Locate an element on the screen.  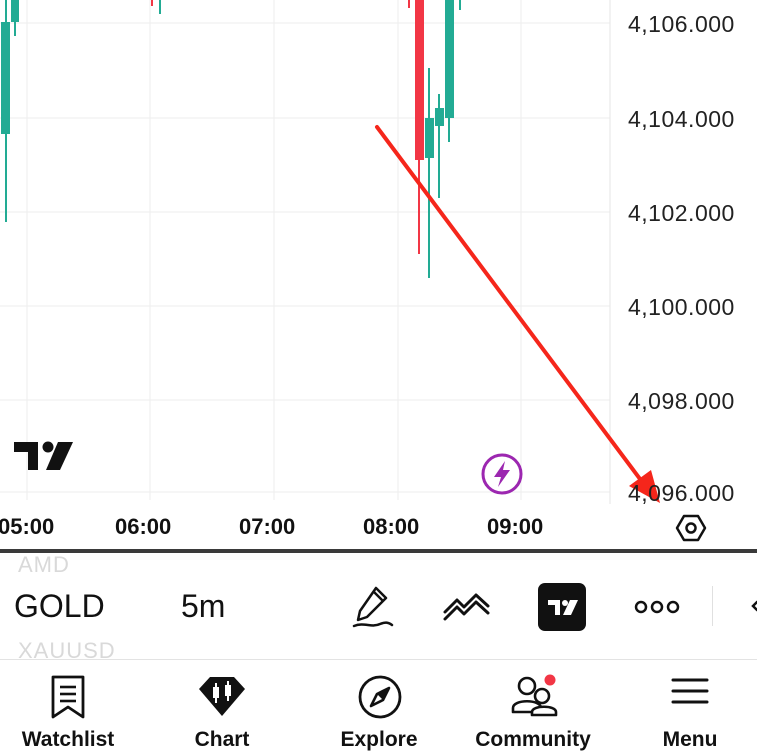
nav-chart: Chart is located at coordinates (222, 707).